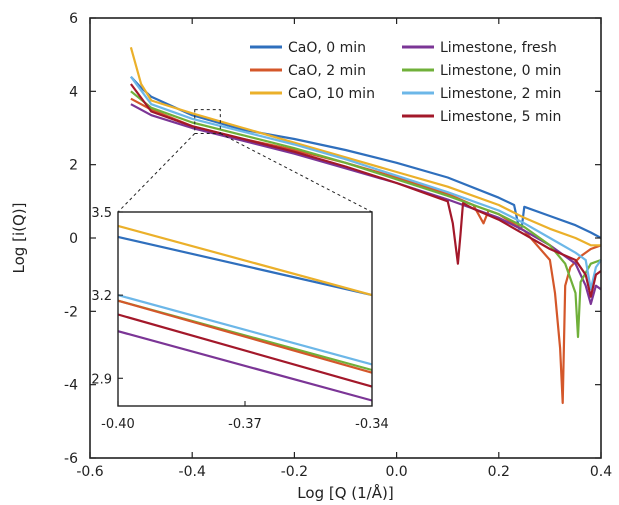 Image resolution: width=619 pixels, height=505 pixels. Describe the element at coordinates (19, 238) in the screenshot. I see `y-axis-title: Log [i(Q)]` at that location.